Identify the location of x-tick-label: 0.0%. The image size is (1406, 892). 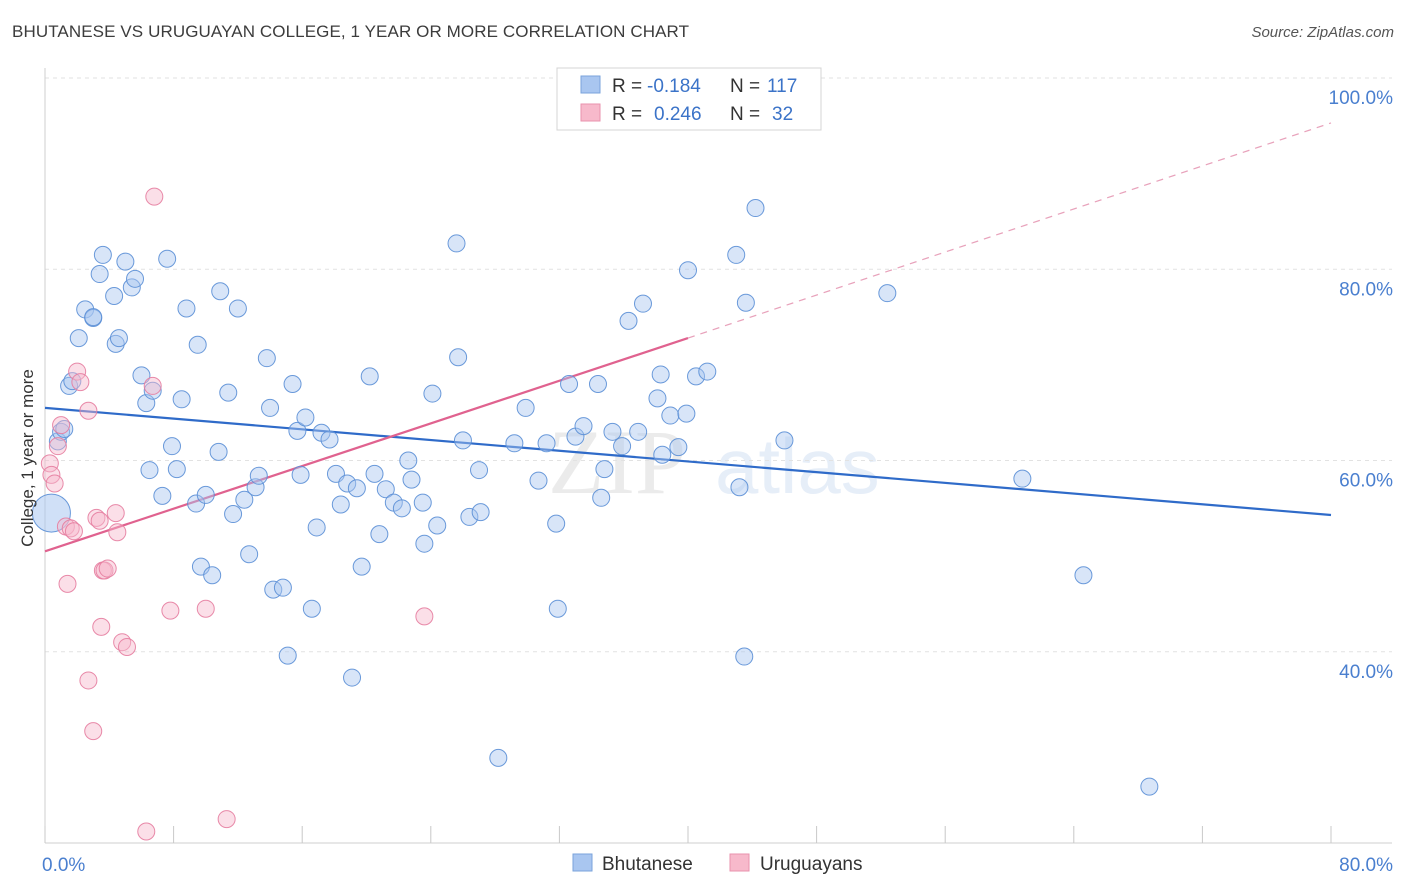
(63, 865).